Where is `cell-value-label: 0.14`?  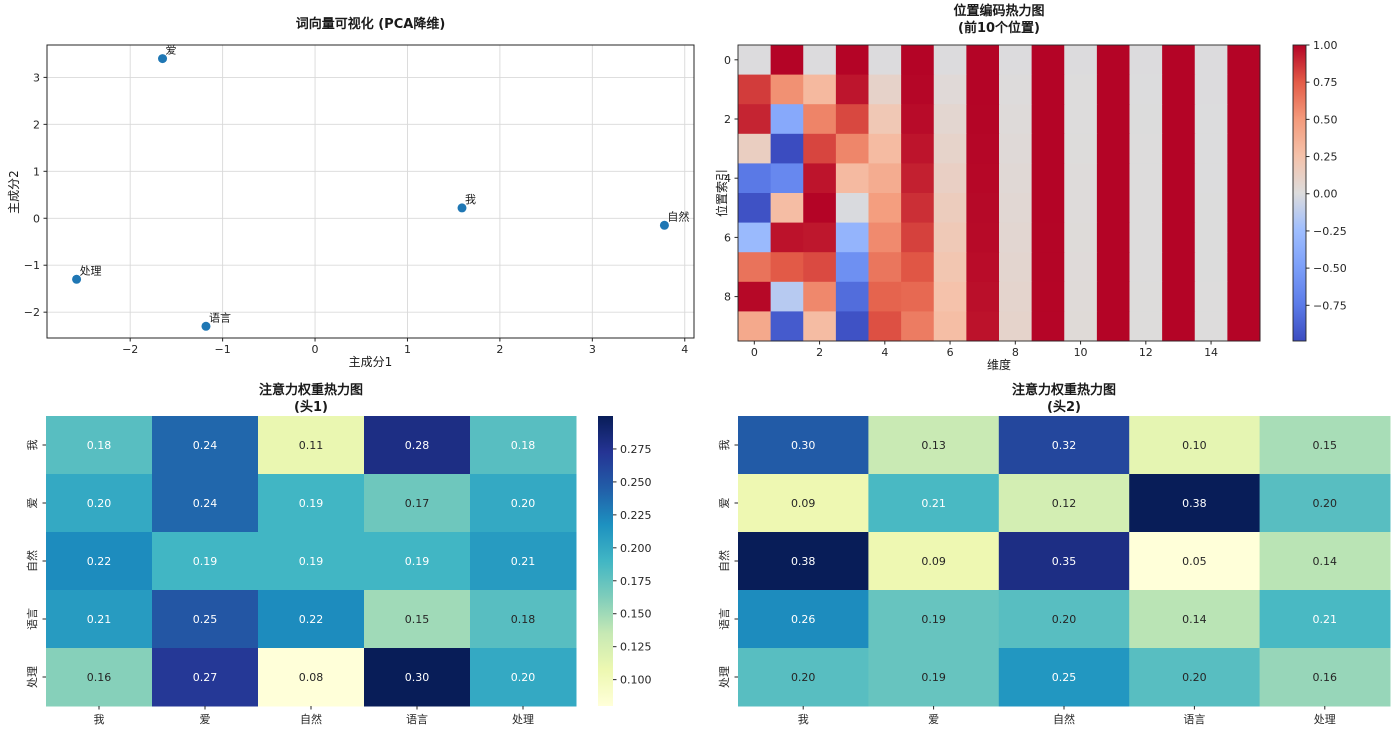 cell-value-label: 0.14 is located at coordinates (1325, 561).